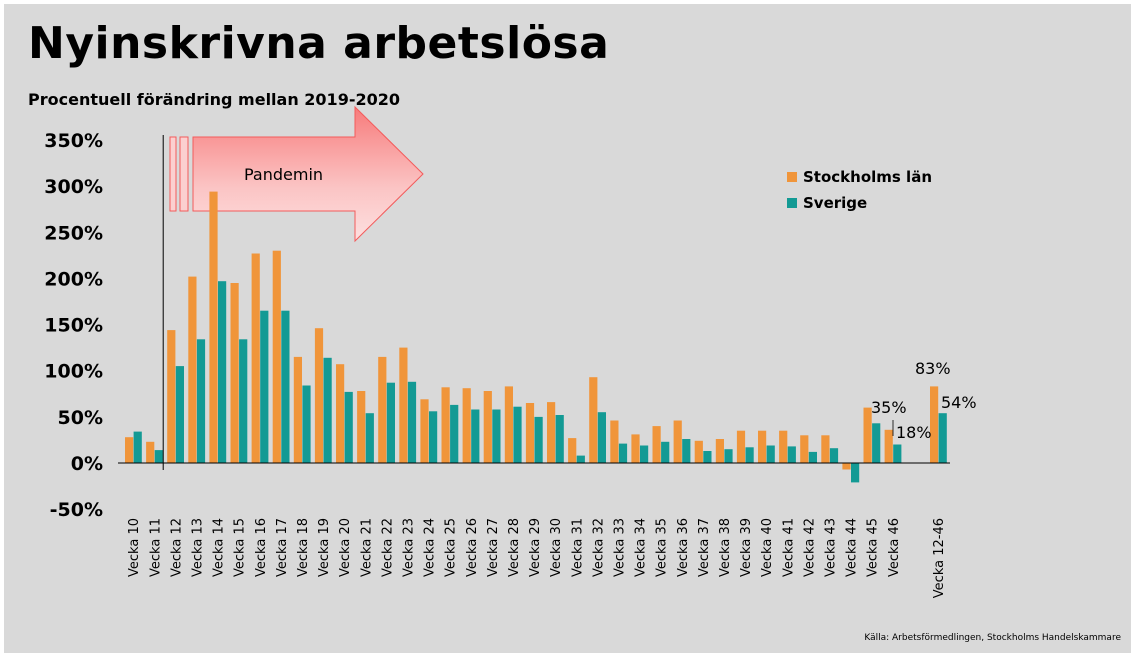  What do you see at coordinates (198, 547) in the screenshot?
I see `x-tick-label: Vecka 13` at bounding box center [198, 547].